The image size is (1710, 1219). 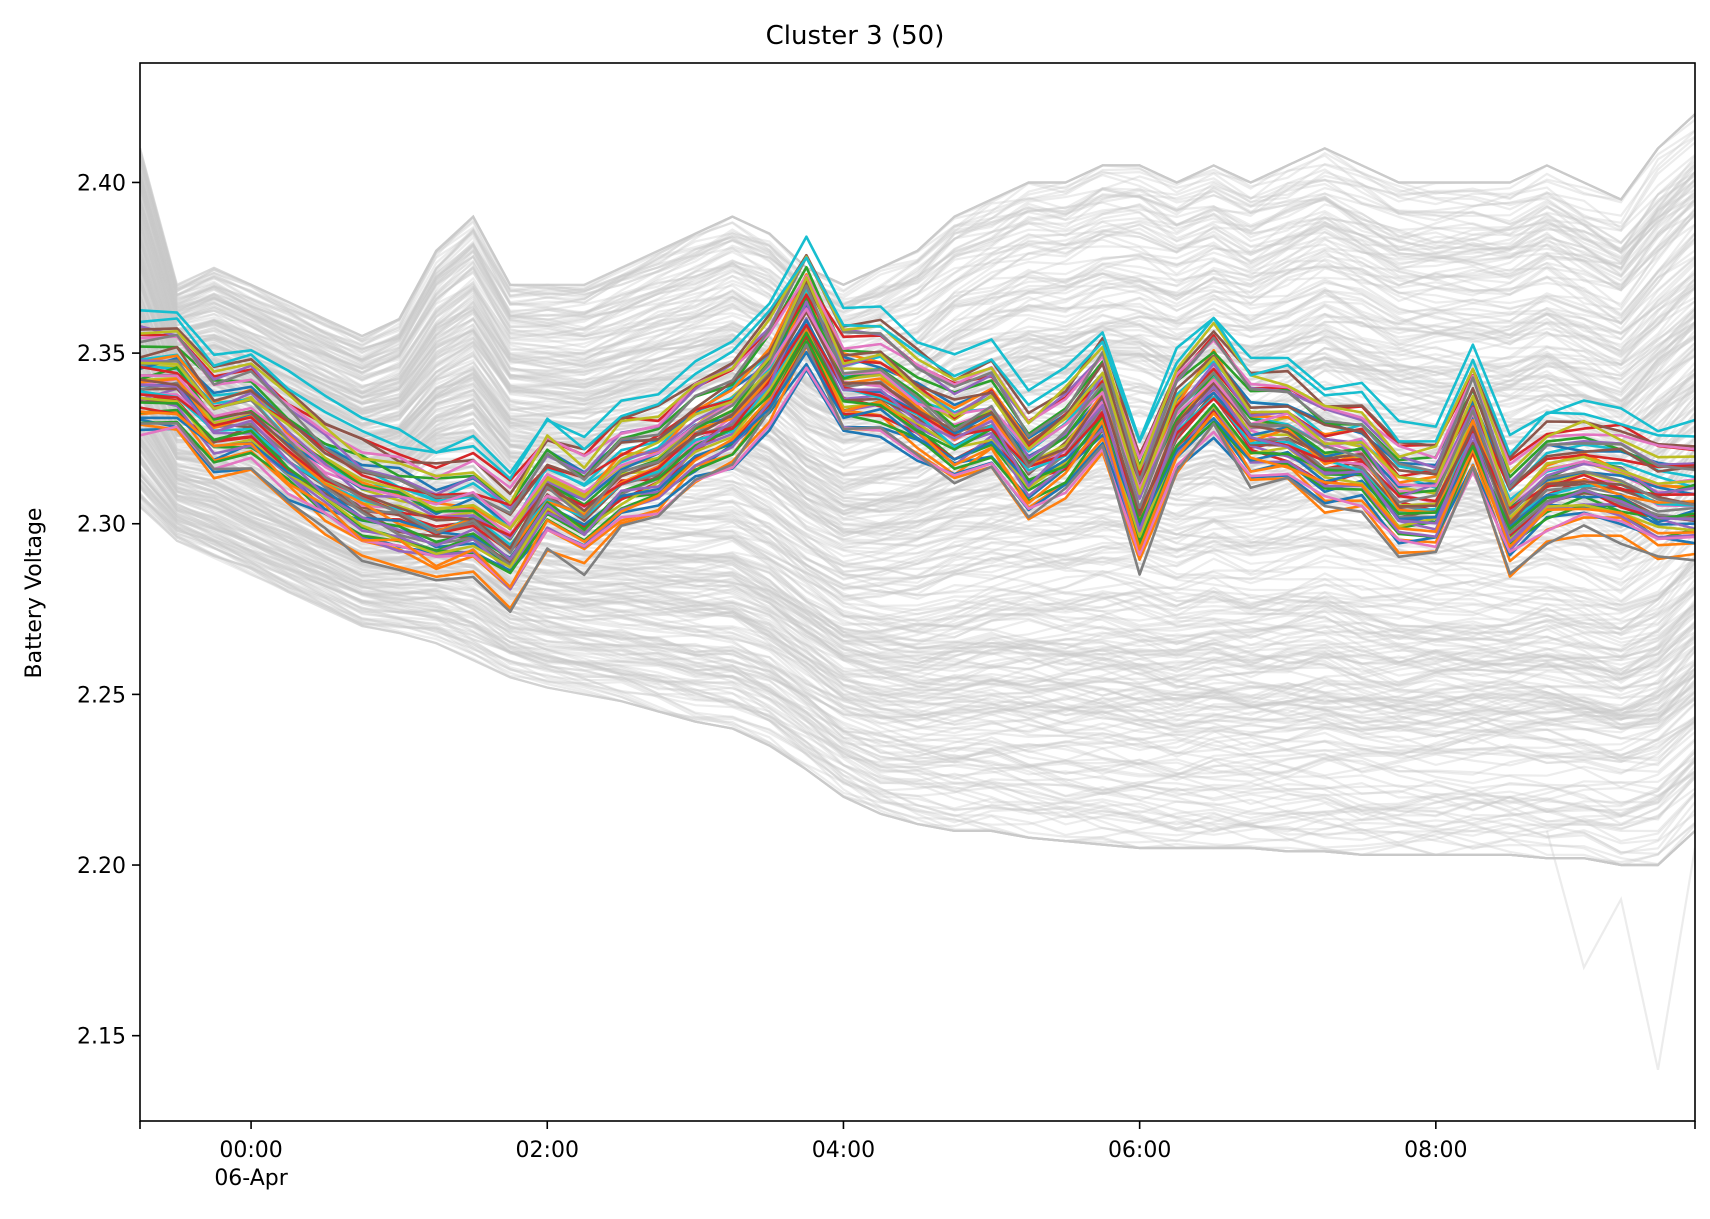 I want to click on x-tick-label: 08:00, so click(x=1435, y=1150).